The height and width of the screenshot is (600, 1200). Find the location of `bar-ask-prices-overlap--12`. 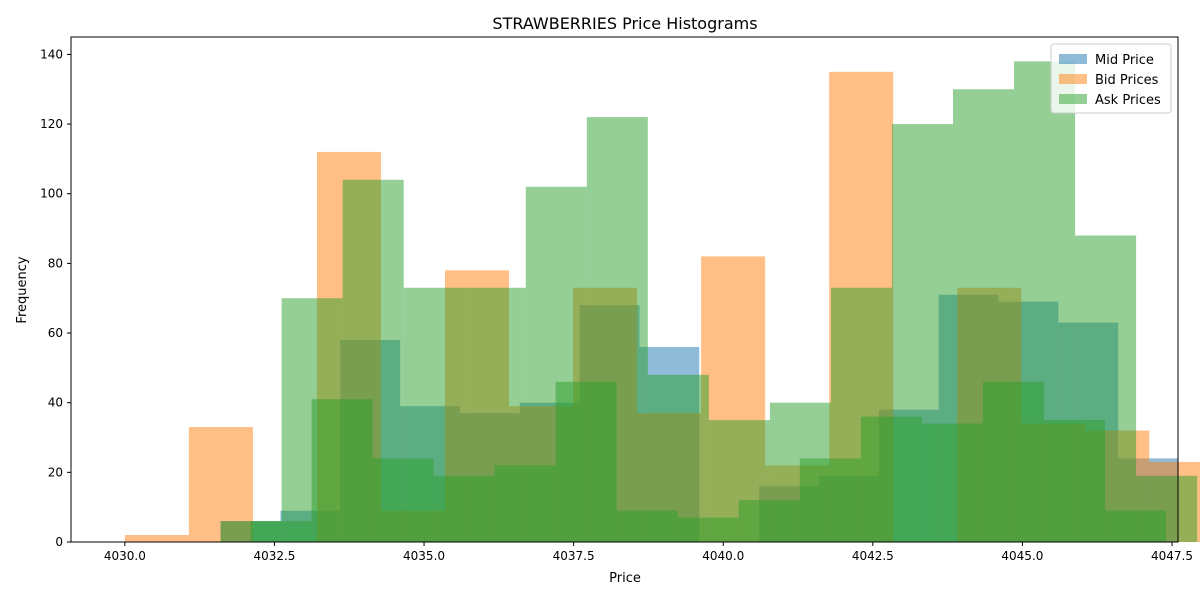

bar-ask-prices-overlap--12 is located at coordinates (1013, 461).